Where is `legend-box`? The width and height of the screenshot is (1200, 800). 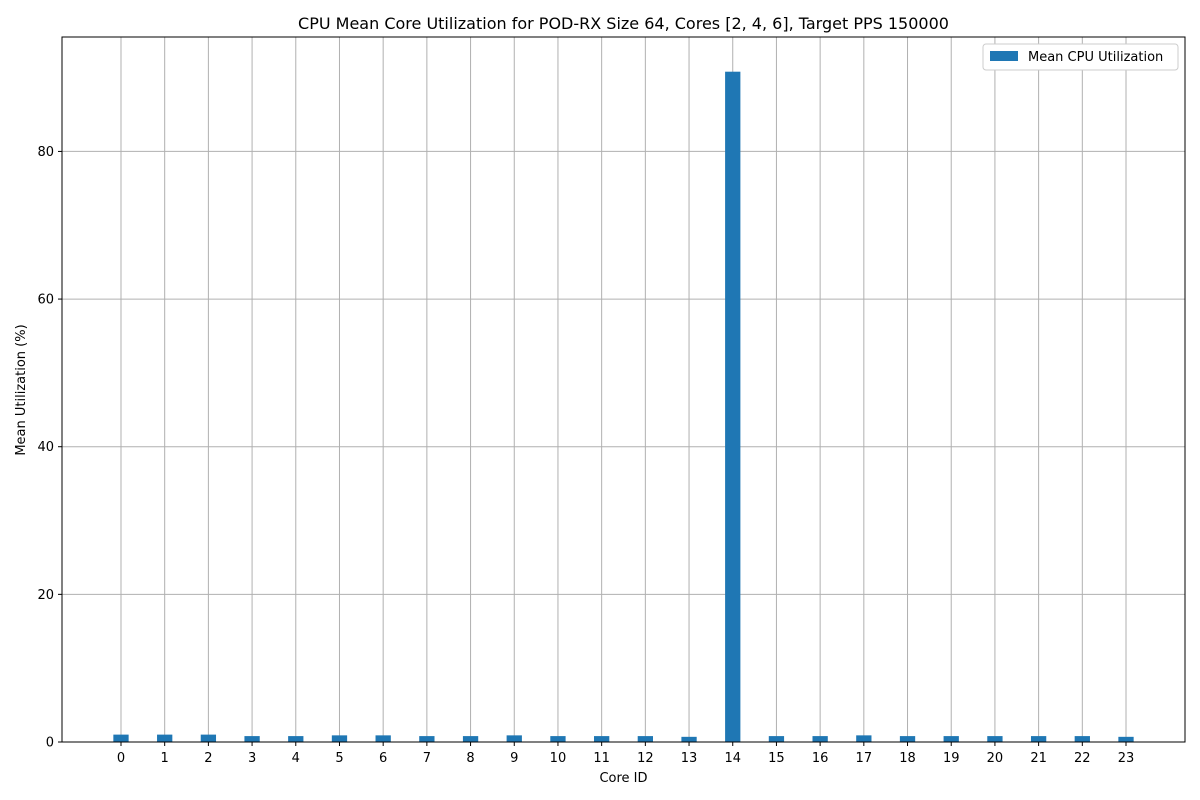 legend-box is located at coordinates (1080, 57).